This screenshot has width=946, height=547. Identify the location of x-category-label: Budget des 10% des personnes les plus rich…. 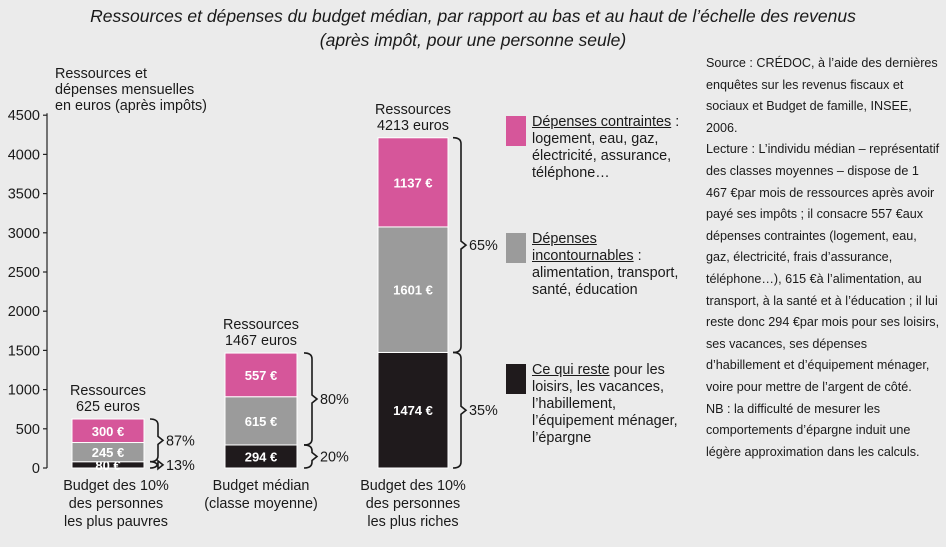
(413, 504).